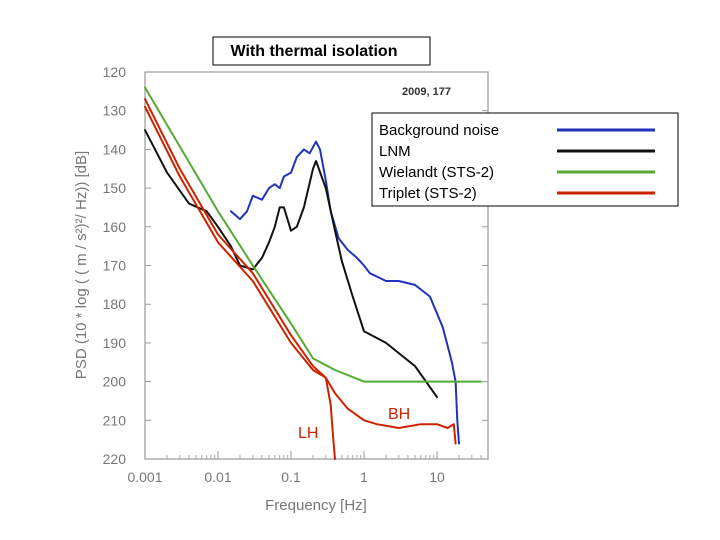 Image resolution: width=720 pixels, height=540 pixels. I want to click on y-axis-label: PSD (10 * log ( ( m / s²)²/ Hz)) [dB], so click(81, 265).